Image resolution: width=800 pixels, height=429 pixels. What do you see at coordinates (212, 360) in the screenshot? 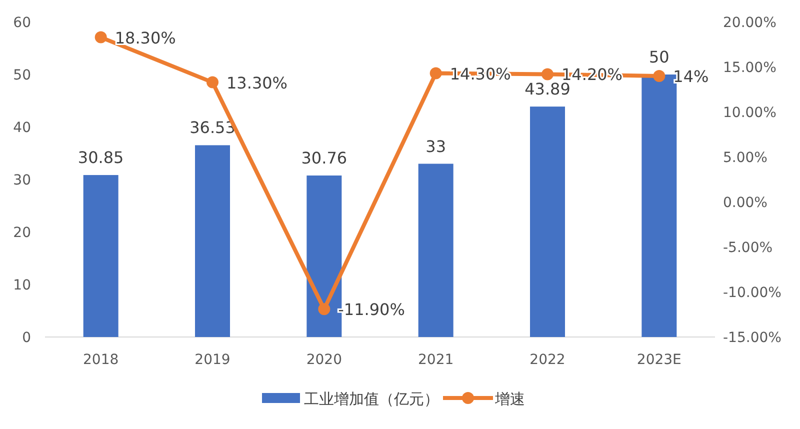
I see `x-tick-label: 2019` at bounding box center [212, 360].